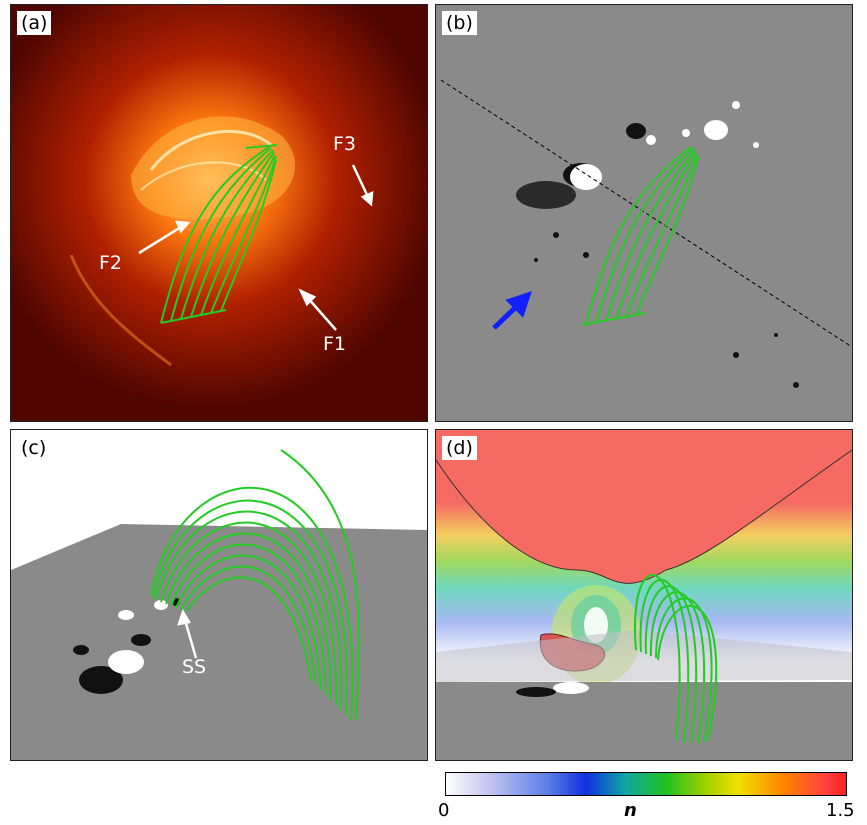 This screenshot has width=867, height=825. What do you see at coordinates (362, 185) in the screenshot?
I see `arrow-f3` at bounding box center [362, 185].